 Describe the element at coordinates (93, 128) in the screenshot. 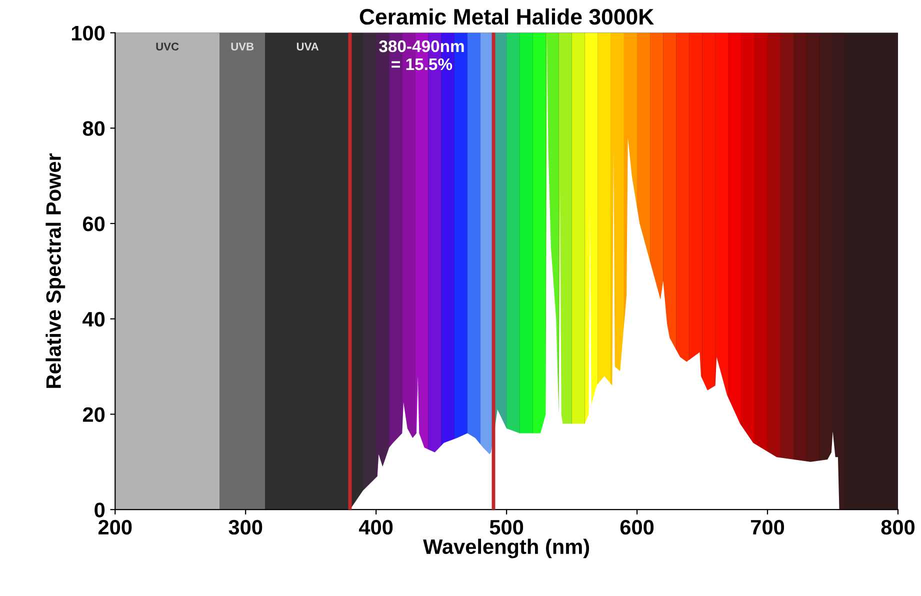

I see `y-tick-label: 80` at that location.